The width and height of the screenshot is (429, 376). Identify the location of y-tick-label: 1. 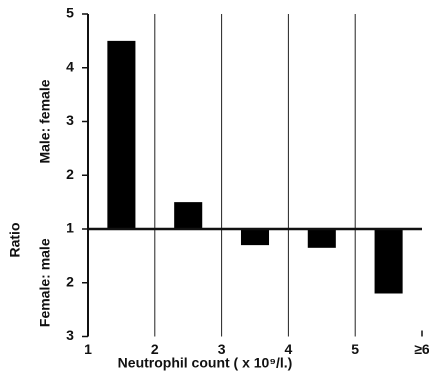
(70, 228).